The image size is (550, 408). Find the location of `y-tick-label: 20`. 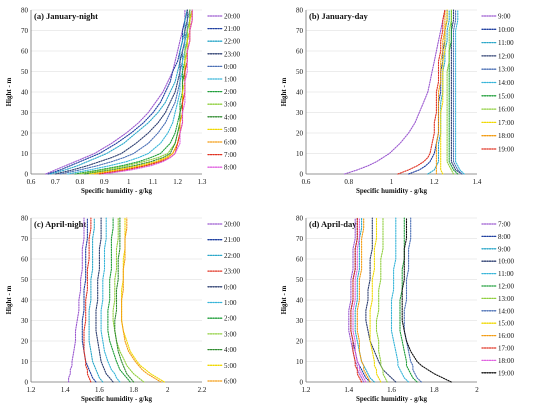

y-tick-label: 20 is located at coordinates (300, 134).